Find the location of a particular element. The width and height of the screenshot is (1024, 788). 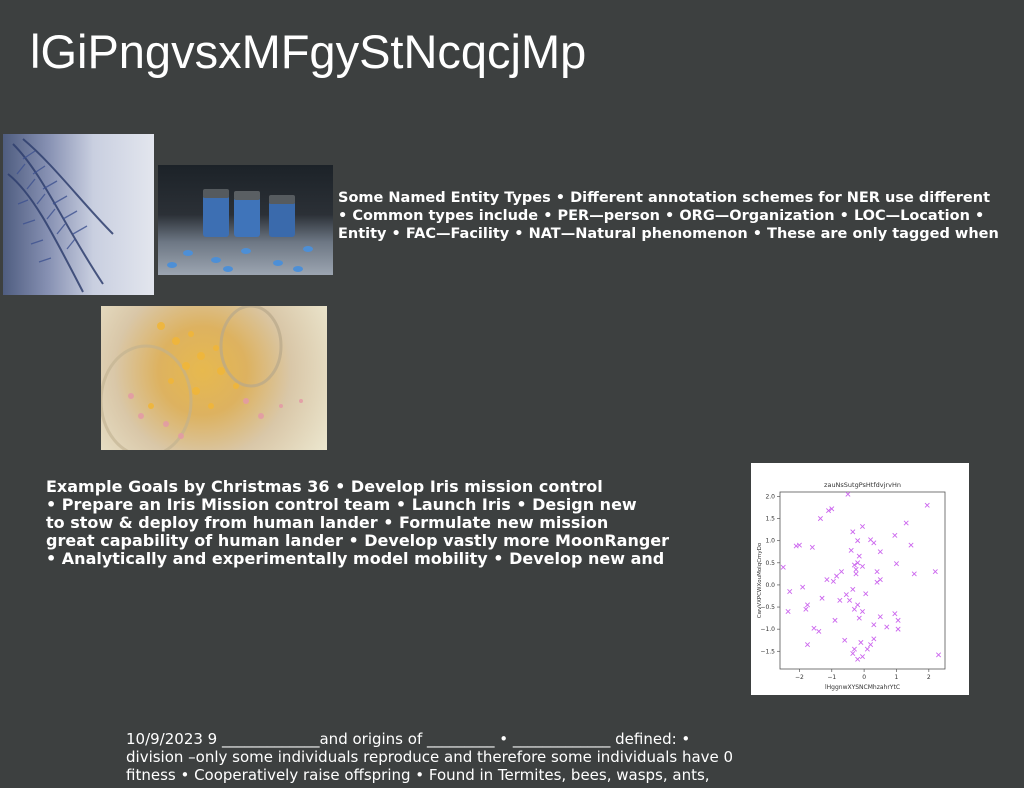

x-axis-label: lHggnwXYSNCMhzahrYtC is located at coordinates (862, 687).